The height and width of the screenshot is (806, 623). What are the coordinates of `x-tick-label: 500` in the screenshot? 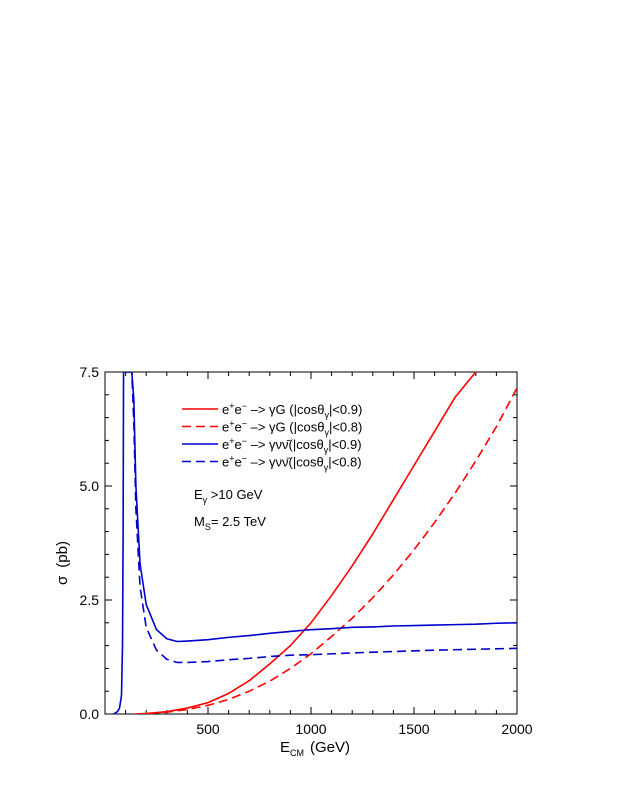 It's located at (208, 729).